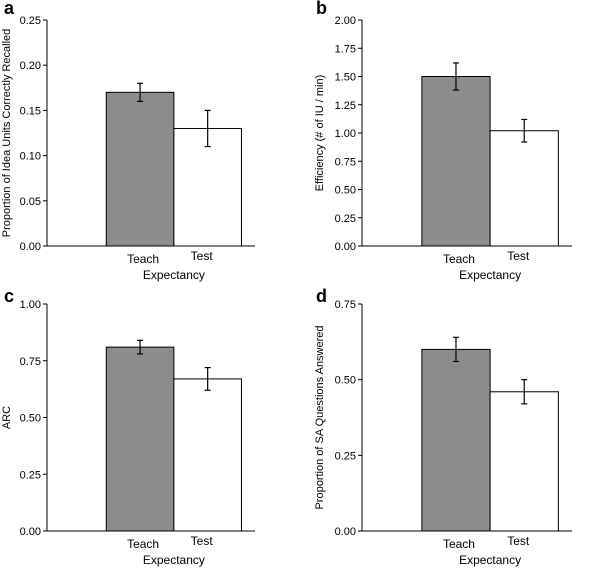 The height and width of the screenshot is (568, 609). Describe the element at coordinates (345, 78) in the screenshot. I see `y-tick-label: 1.50` at that location.